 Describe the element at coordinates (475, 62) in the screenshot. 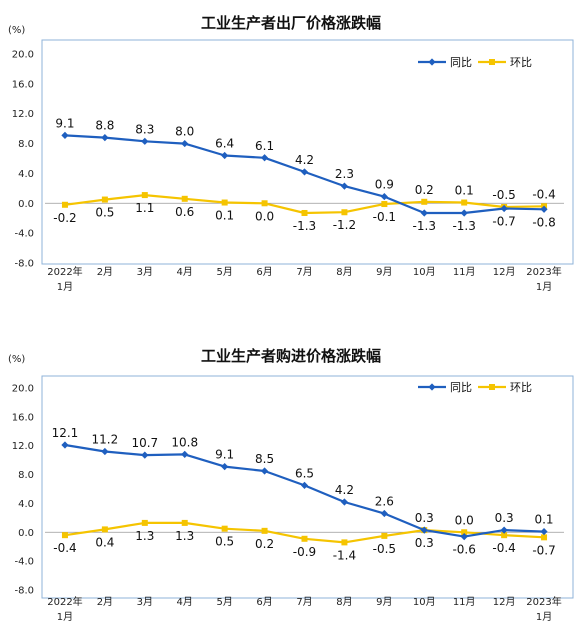

I see `legend: 同比 环比` at that location.